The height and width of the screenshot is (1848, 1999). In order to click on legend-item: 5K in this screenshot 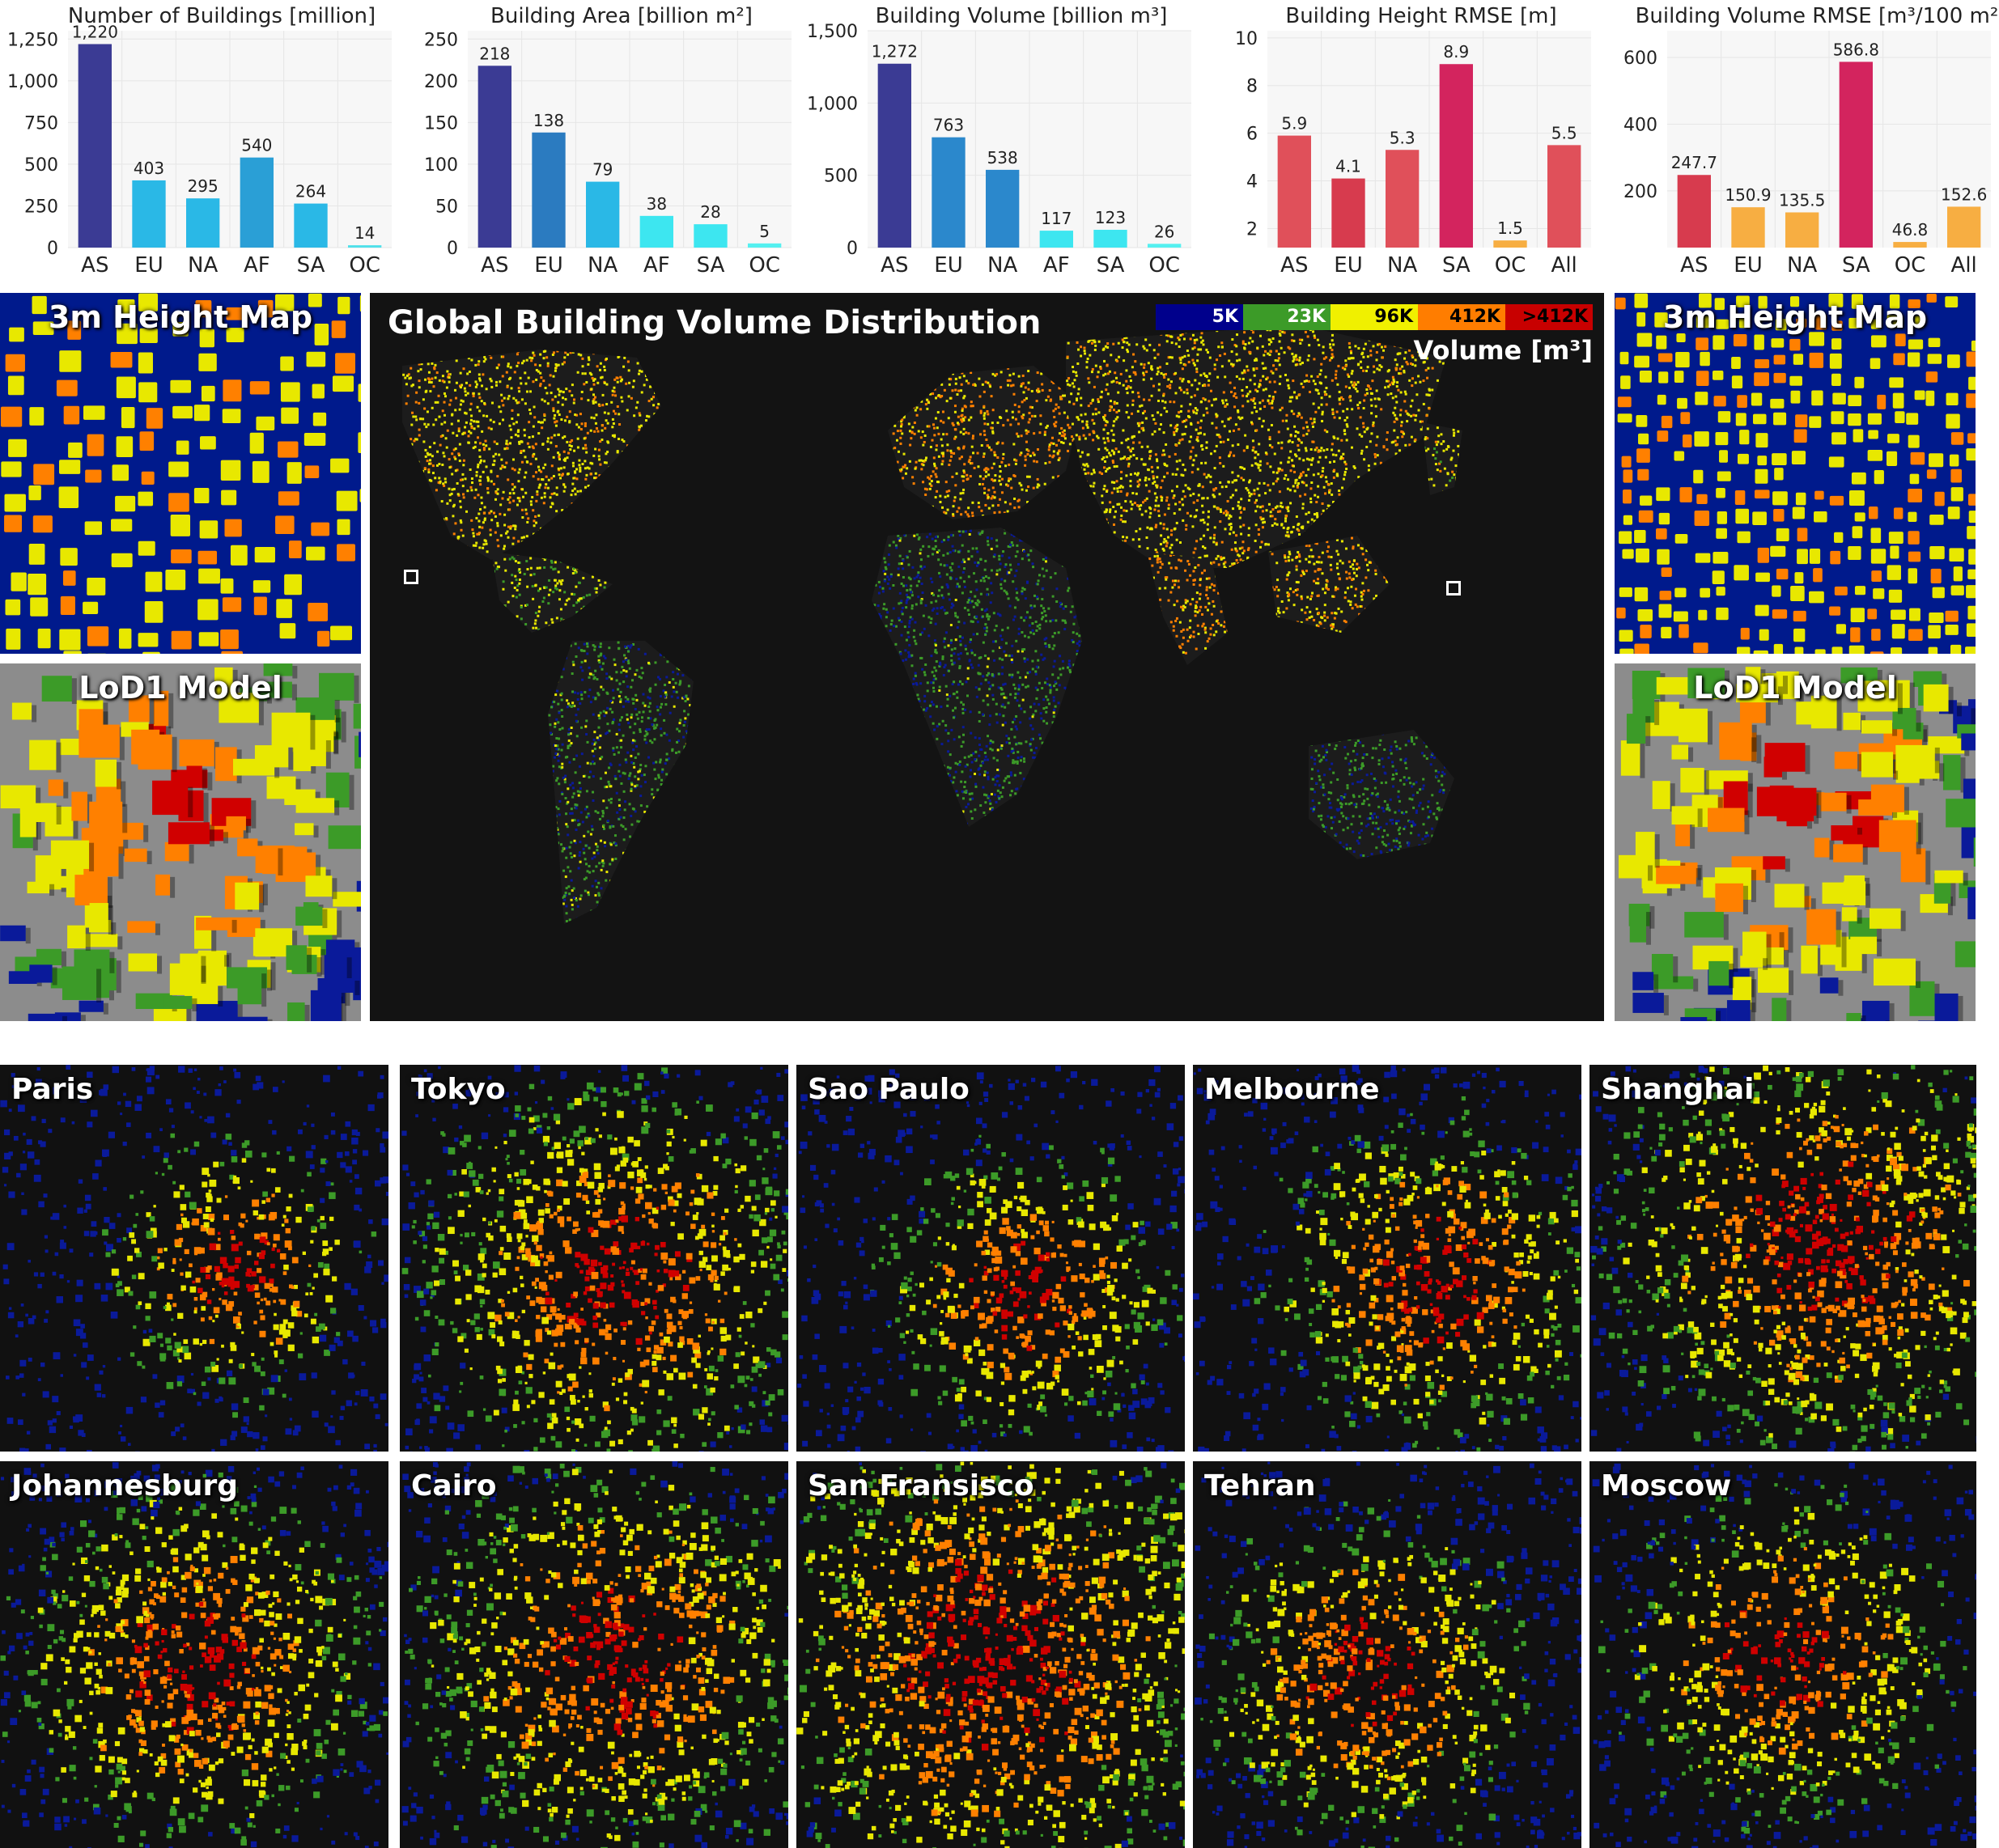, I will do `click(1199, 317)`.